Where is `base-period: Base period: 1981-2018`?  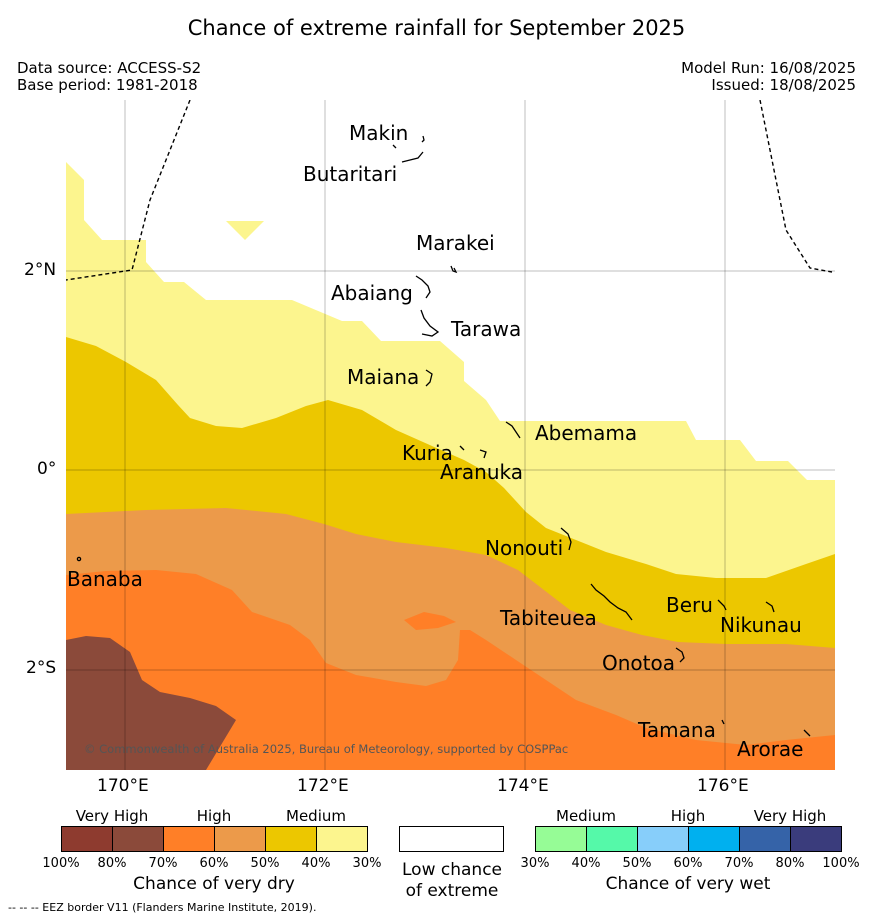 base-period: Base period: 1981-2018 is located at coordinates (107, 85).